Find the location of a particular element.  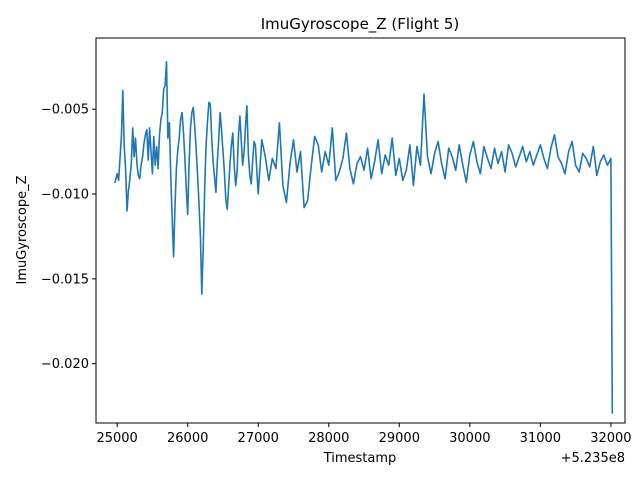

x-tick-label: 31000 is located at coordinates (540, 438).